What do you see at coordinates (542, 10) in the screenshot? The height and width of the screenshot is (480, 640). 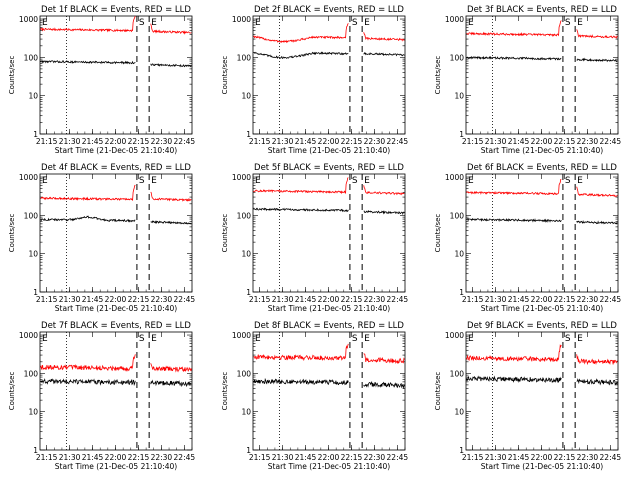 I see `chart-title: Det 3f BLACK = Events, RED = LLD` at bounding box center [542, 10].